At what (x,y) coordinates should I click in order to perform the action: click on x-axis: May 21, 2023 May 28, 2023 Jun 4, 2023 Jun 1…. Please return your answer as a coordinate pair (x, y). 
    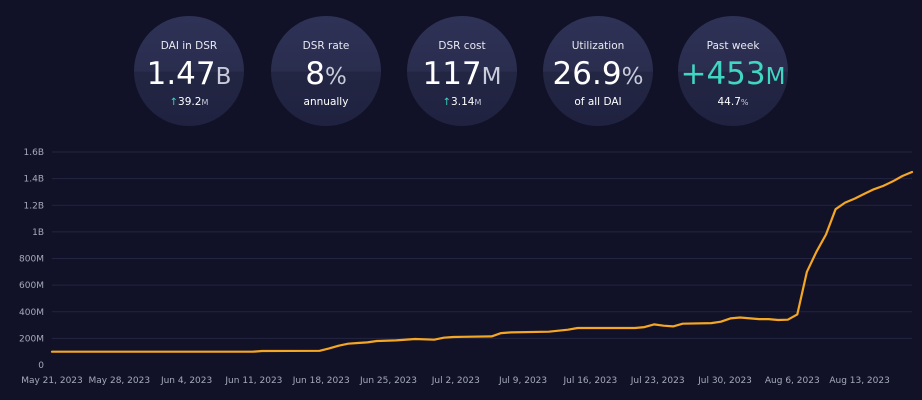
    Looking at the image, I should click on (455, 381).